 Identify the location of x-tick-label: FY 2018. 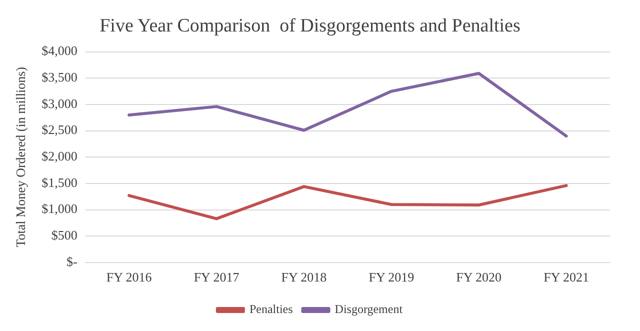
(304, 277).